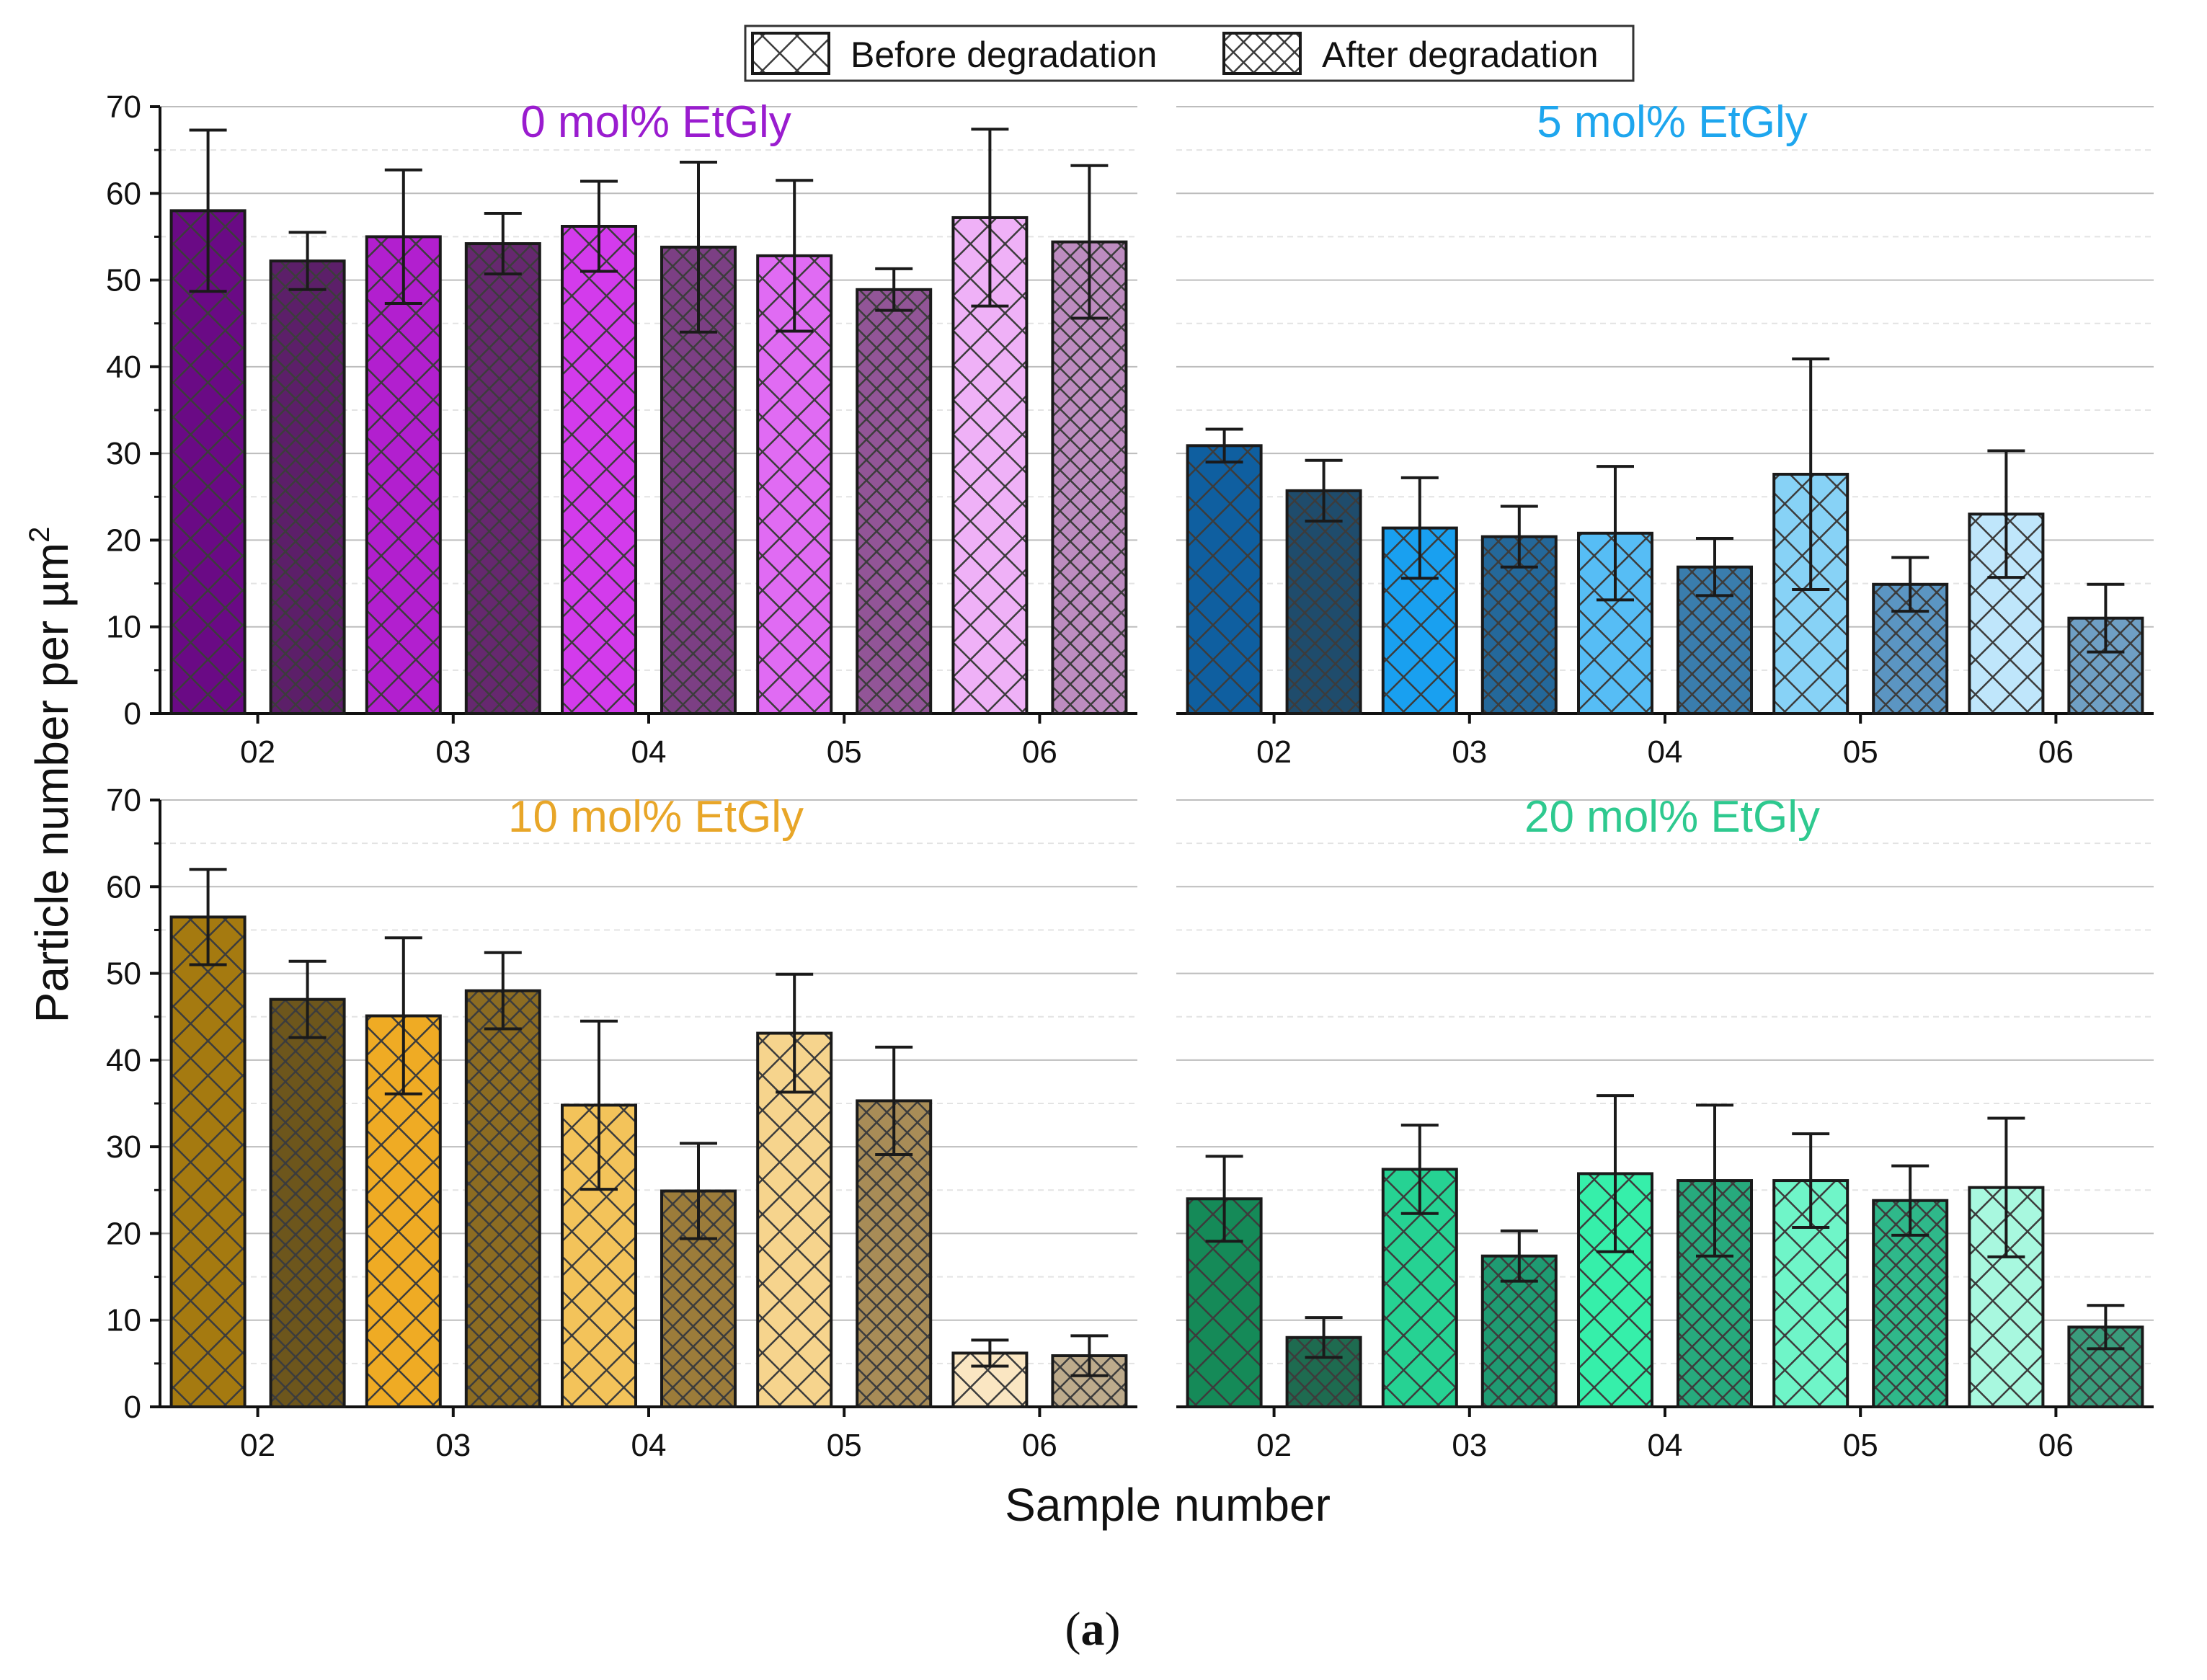 This screenshot has height=1680, width=2207. Describe the element at coordinates (791, 53) in the screenshot. I see `legend-swatch-before-hatch` at that location.